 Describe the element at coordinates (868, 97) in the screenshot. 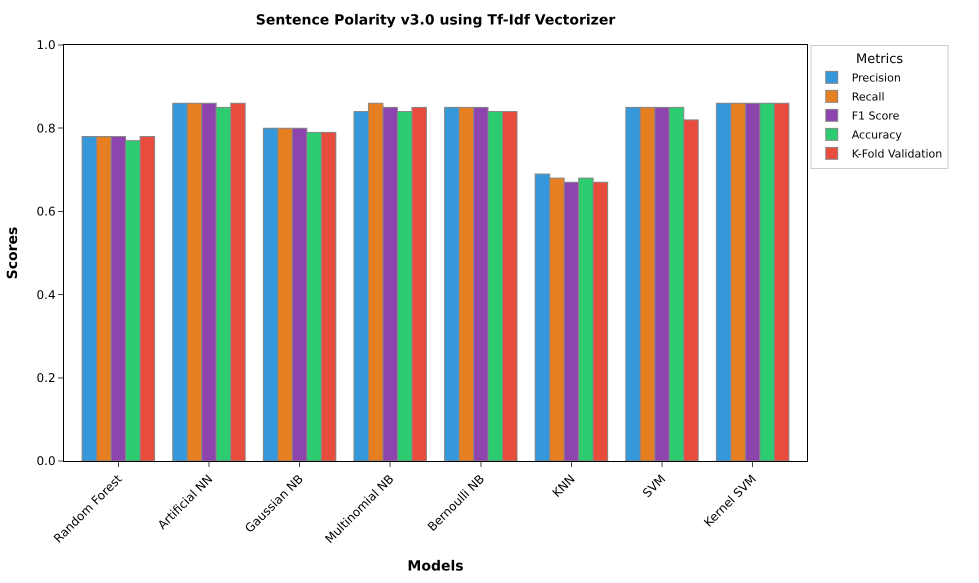

I see `legend-label: Recall` at that location.